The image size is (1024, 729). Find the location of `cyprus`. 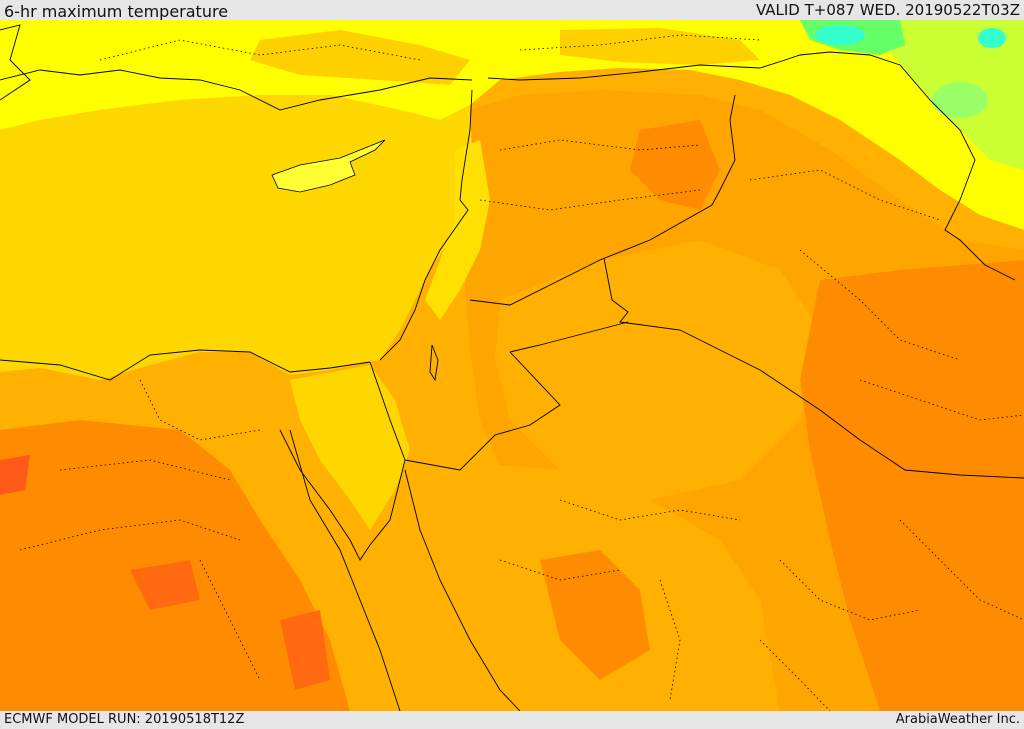

cyprus is located at coordinates (328, 166).